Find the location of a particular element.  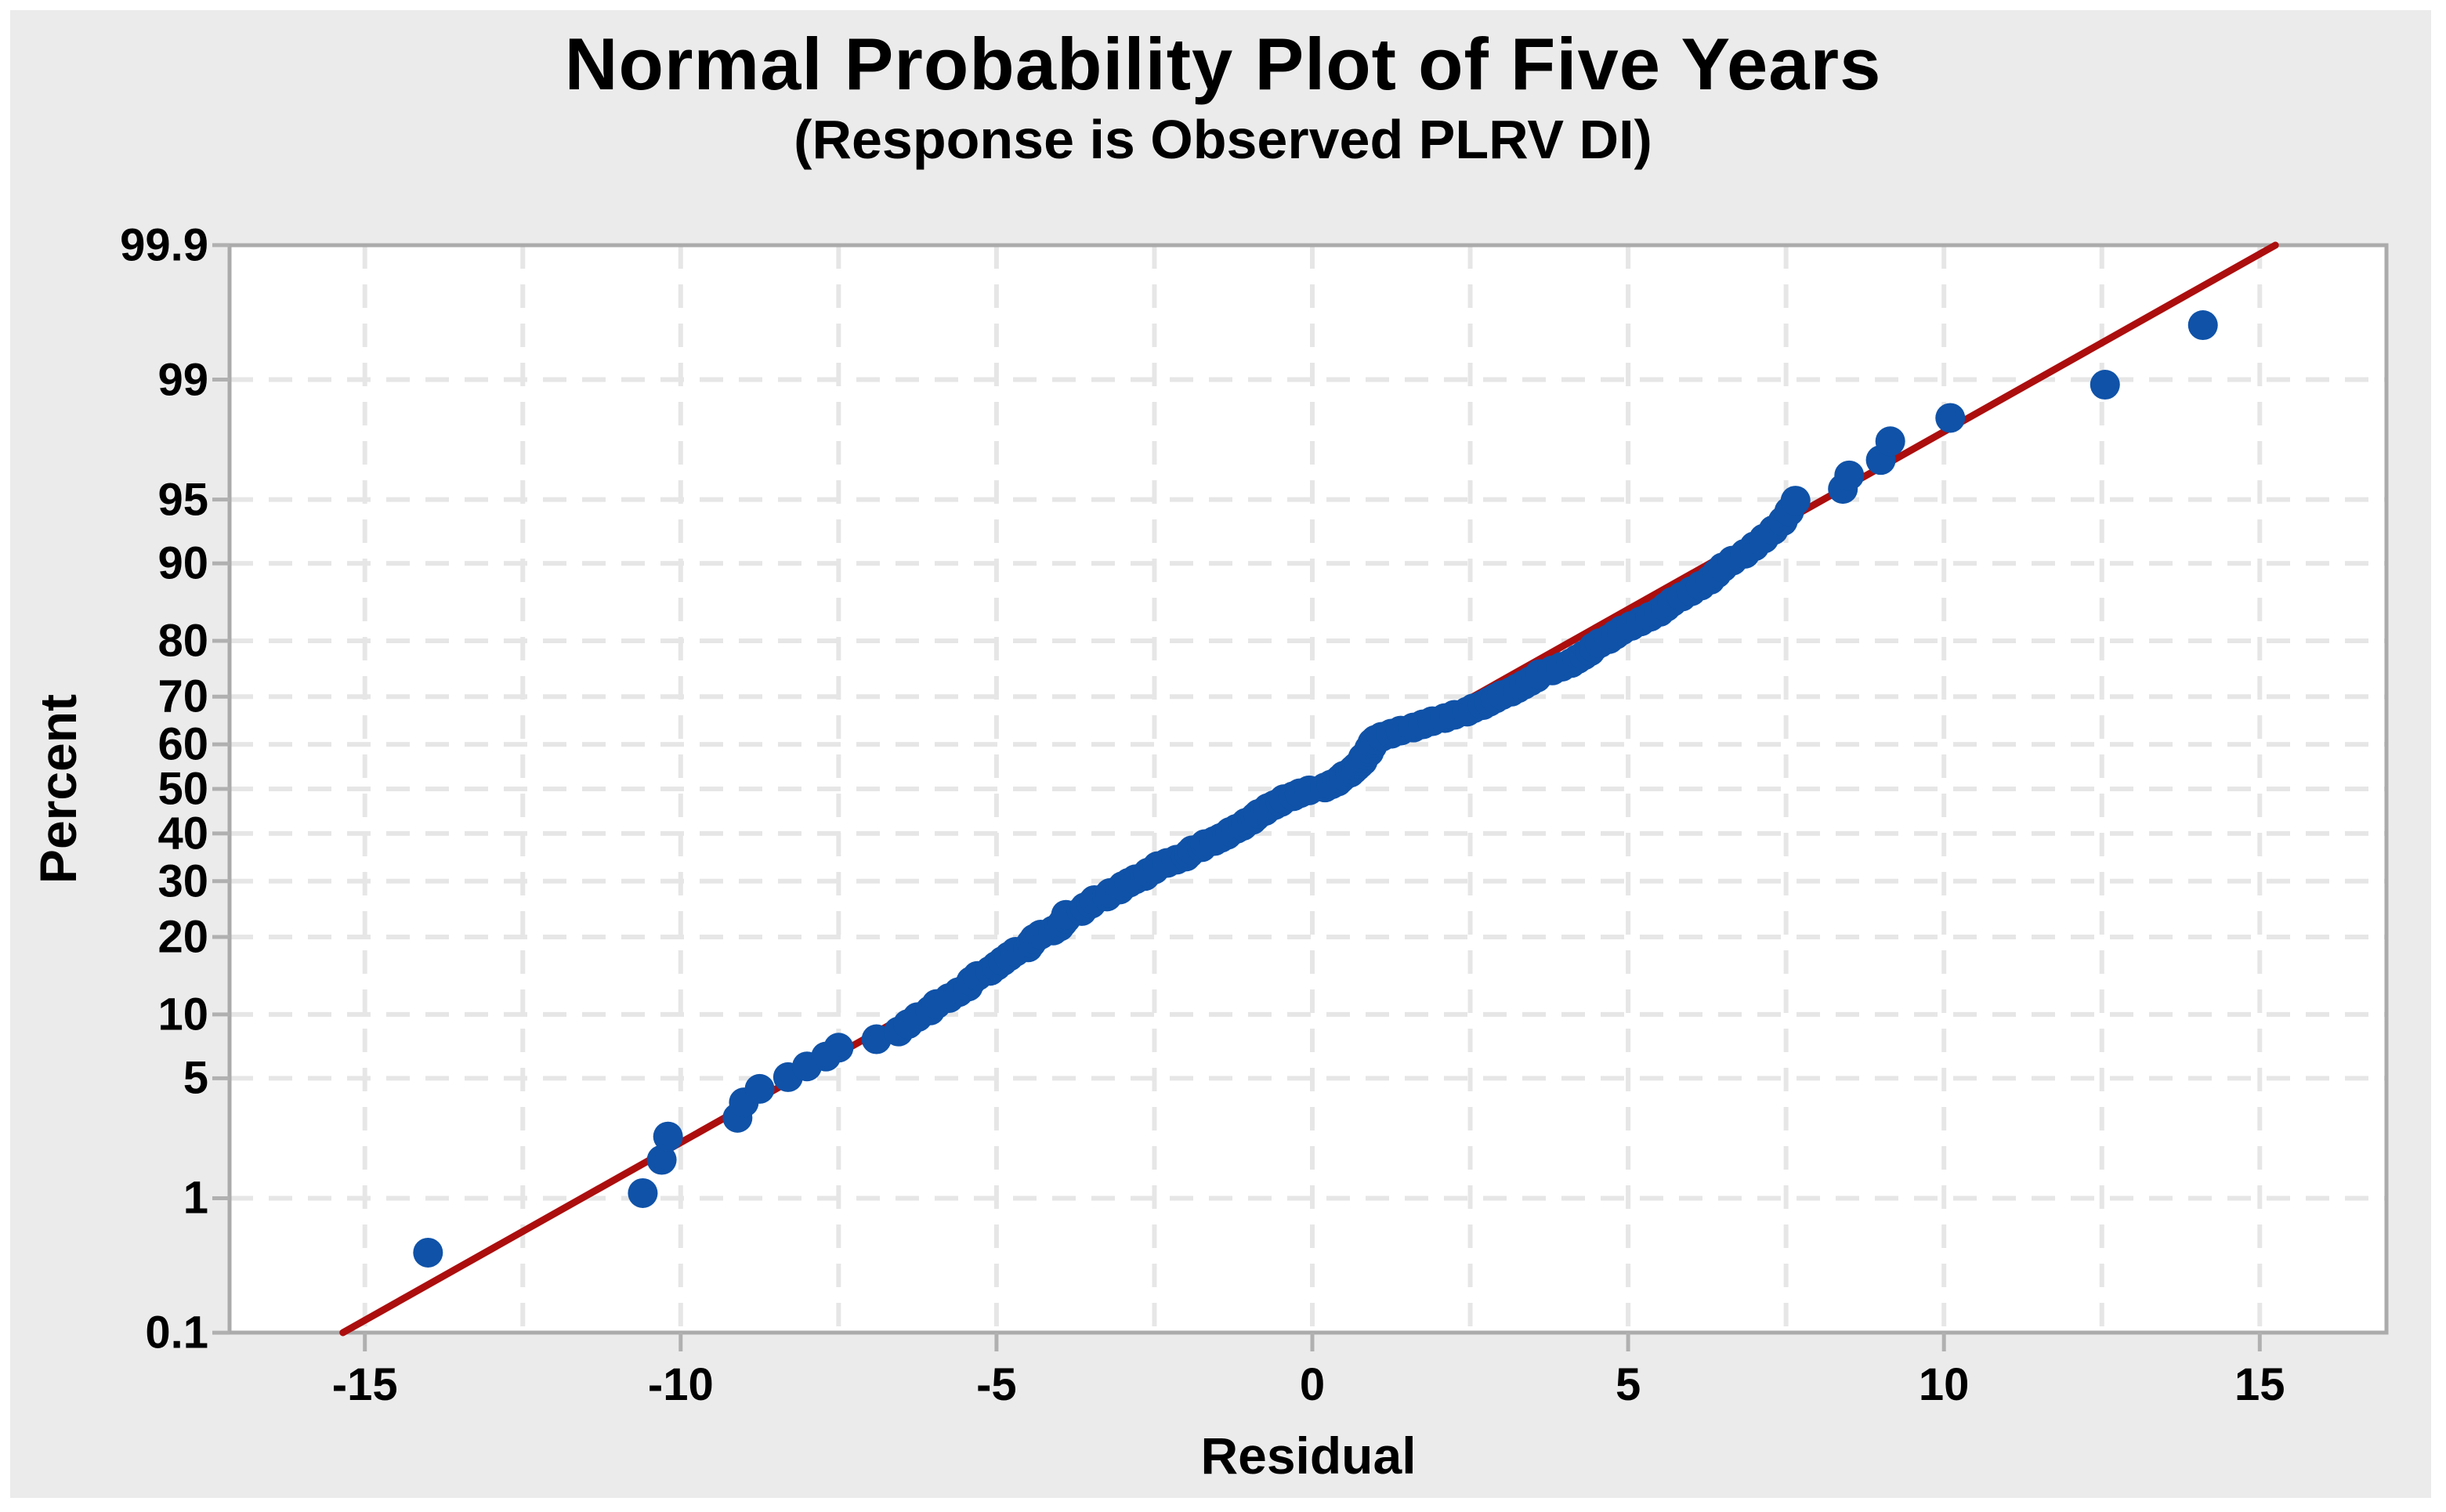

y-tick-label: 40 is located at coordinates (182, 833).